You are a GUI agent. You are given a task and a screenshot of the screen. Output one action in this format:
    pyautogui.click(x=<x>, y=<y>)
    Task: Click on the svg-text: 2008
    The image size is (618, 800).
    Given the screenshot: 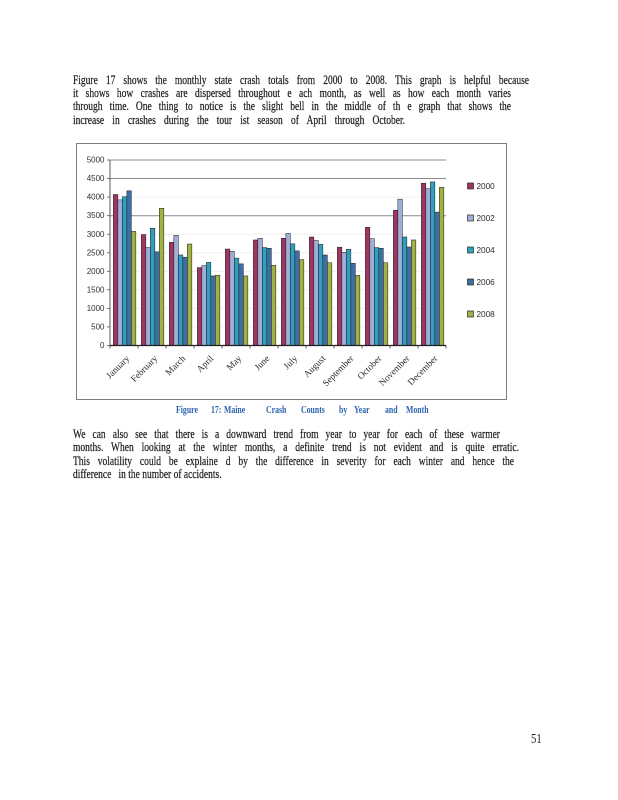 What is the action you would take?
    pyautogui.click(x=486, y=314)
    